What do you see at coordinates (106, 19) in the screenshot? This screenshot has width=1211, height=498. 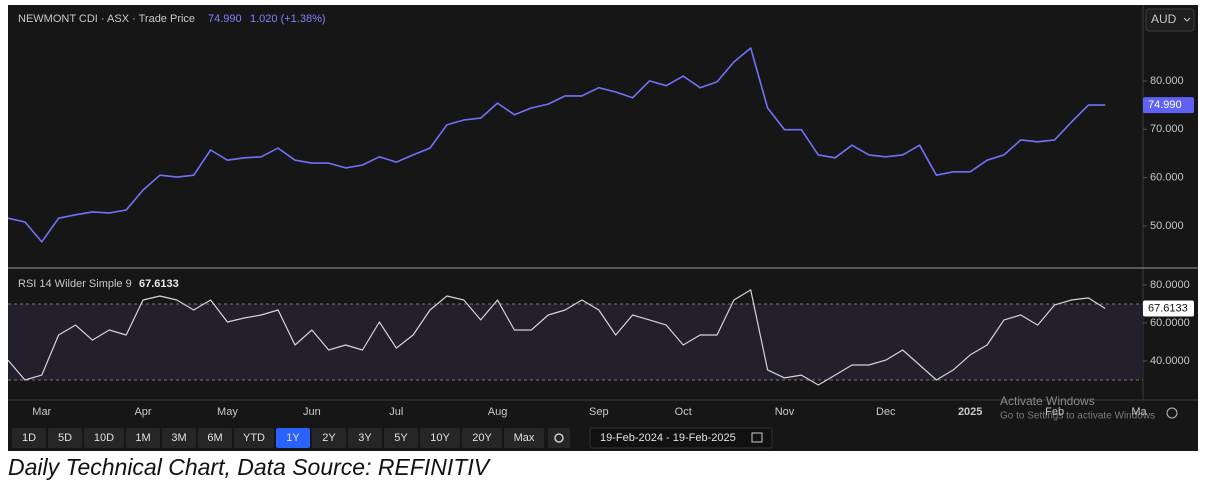 I see `price-title: NEWMONT CDI · ASX · Trade Price` at bounding box center [106, 19].